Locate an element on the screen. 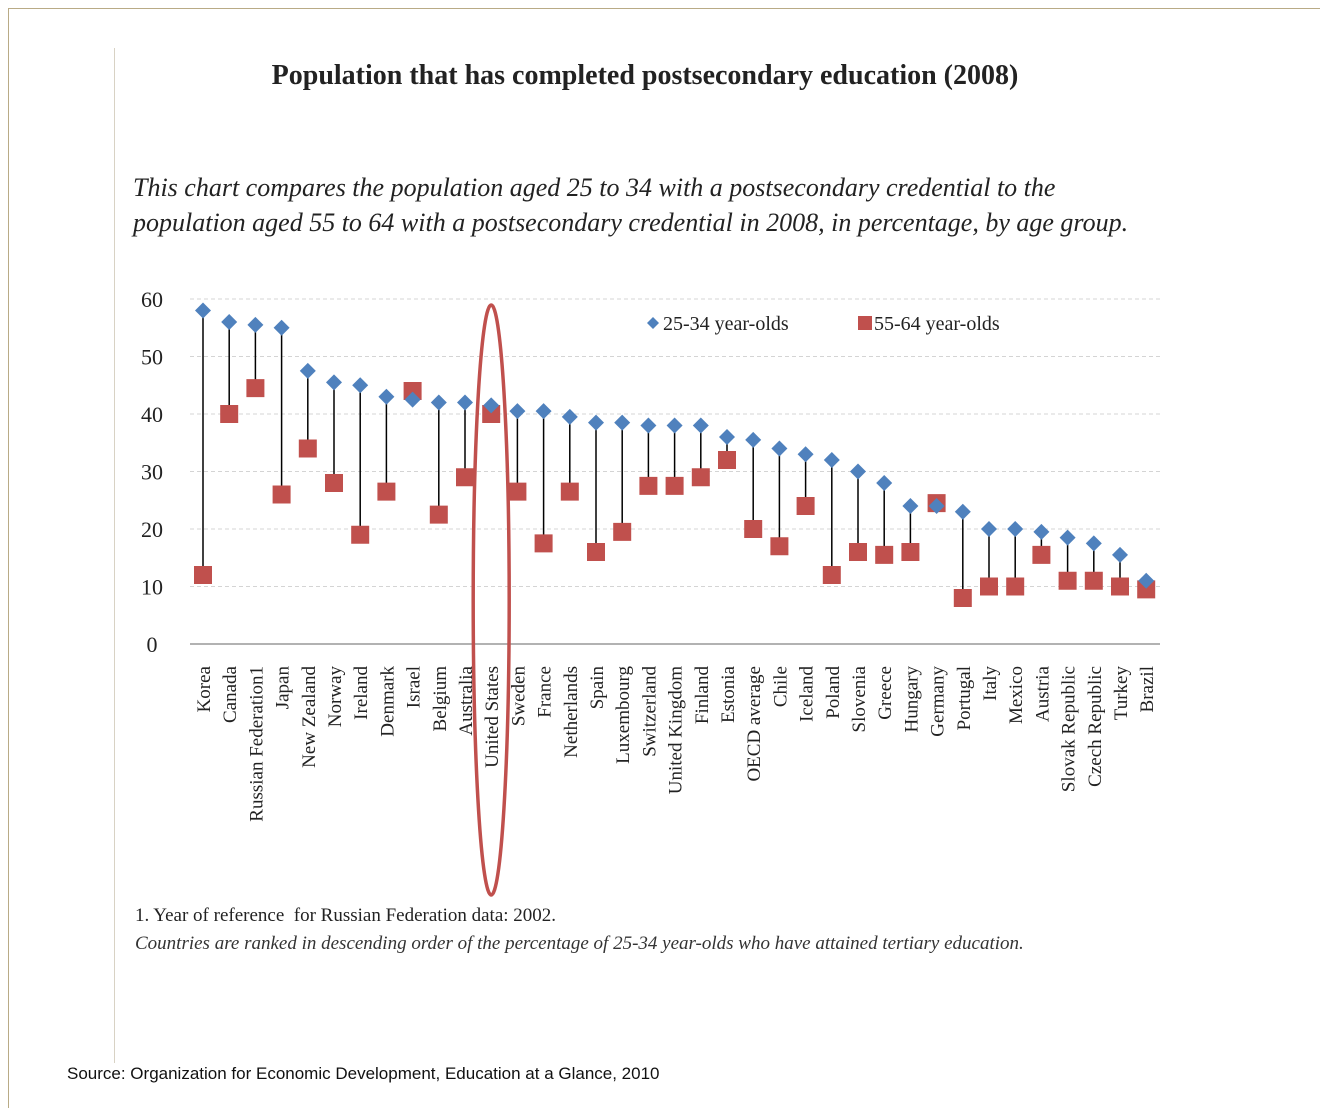 The width and height of the screenshot is (1320, 1108). highlight-ellipse is located at coordinates (491, 600).